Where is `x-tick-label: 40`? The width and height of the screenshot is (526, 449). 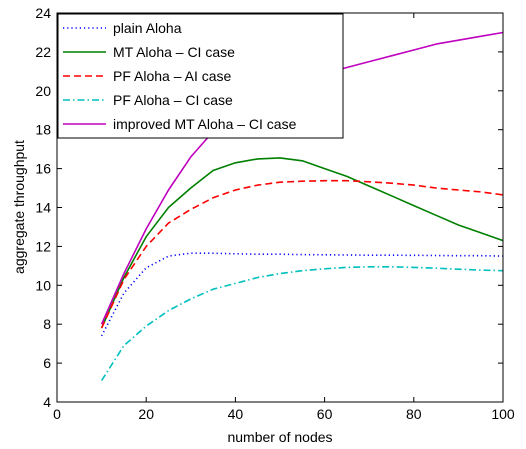
x-tick-label: 40 is located at coordinates (236, 414).